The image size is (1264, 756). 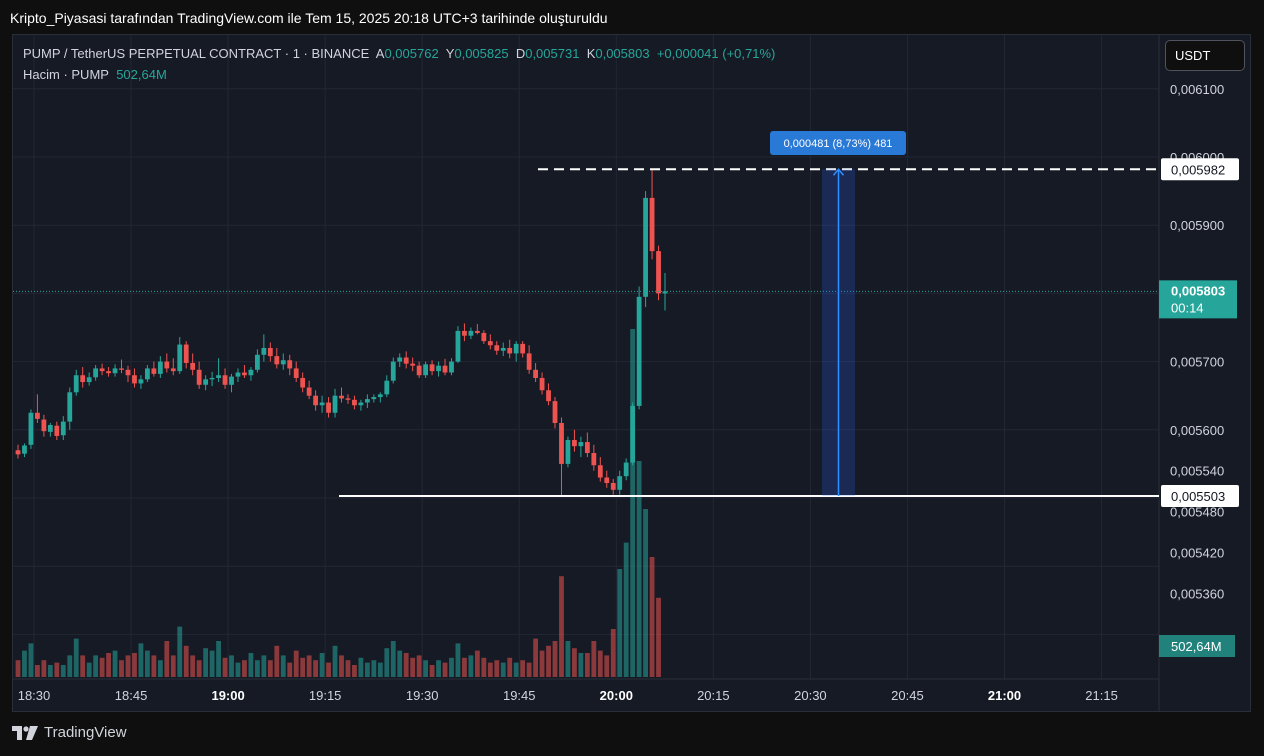 What do you see at coordinates (1198, 299) in the screenshot?
I see `last-price-badge: 0,005803 00:14` at bounding box center [1198, 299].